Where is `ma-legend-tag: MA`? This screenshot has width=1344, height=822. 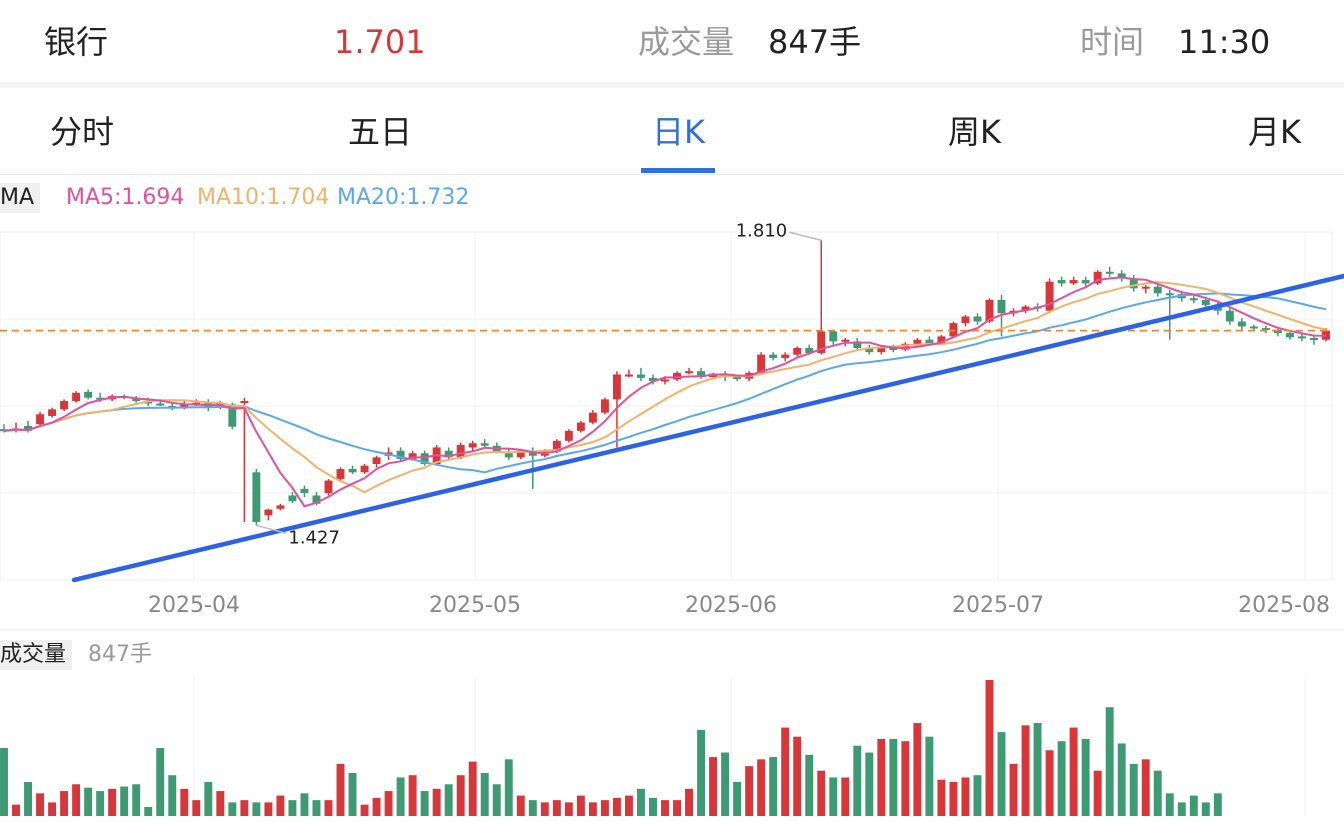 ma-legend-tag: MA is located at coordinates (20, 198).